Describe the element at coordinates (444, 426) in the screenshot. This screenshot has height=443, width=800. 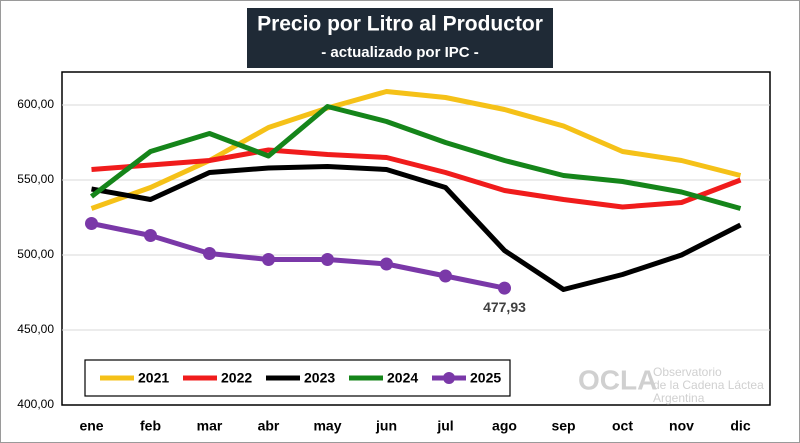
I see `x-tick-label: jul` at that location.